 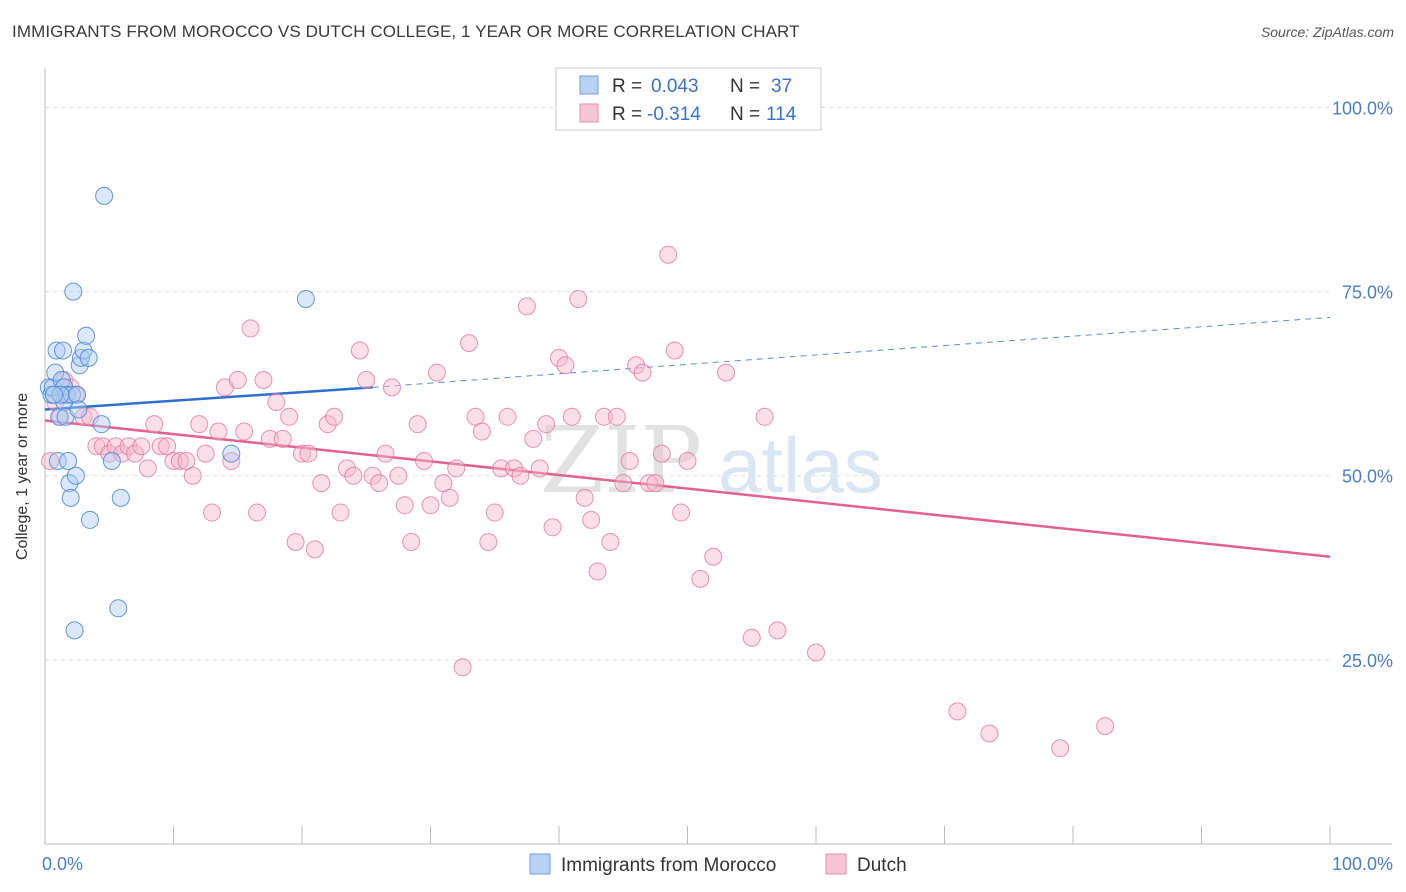 What do you see at coordinates (745, 114) in the screenshot?
I see `legend-n-label-2: N =` at bounding box center [745, 114].